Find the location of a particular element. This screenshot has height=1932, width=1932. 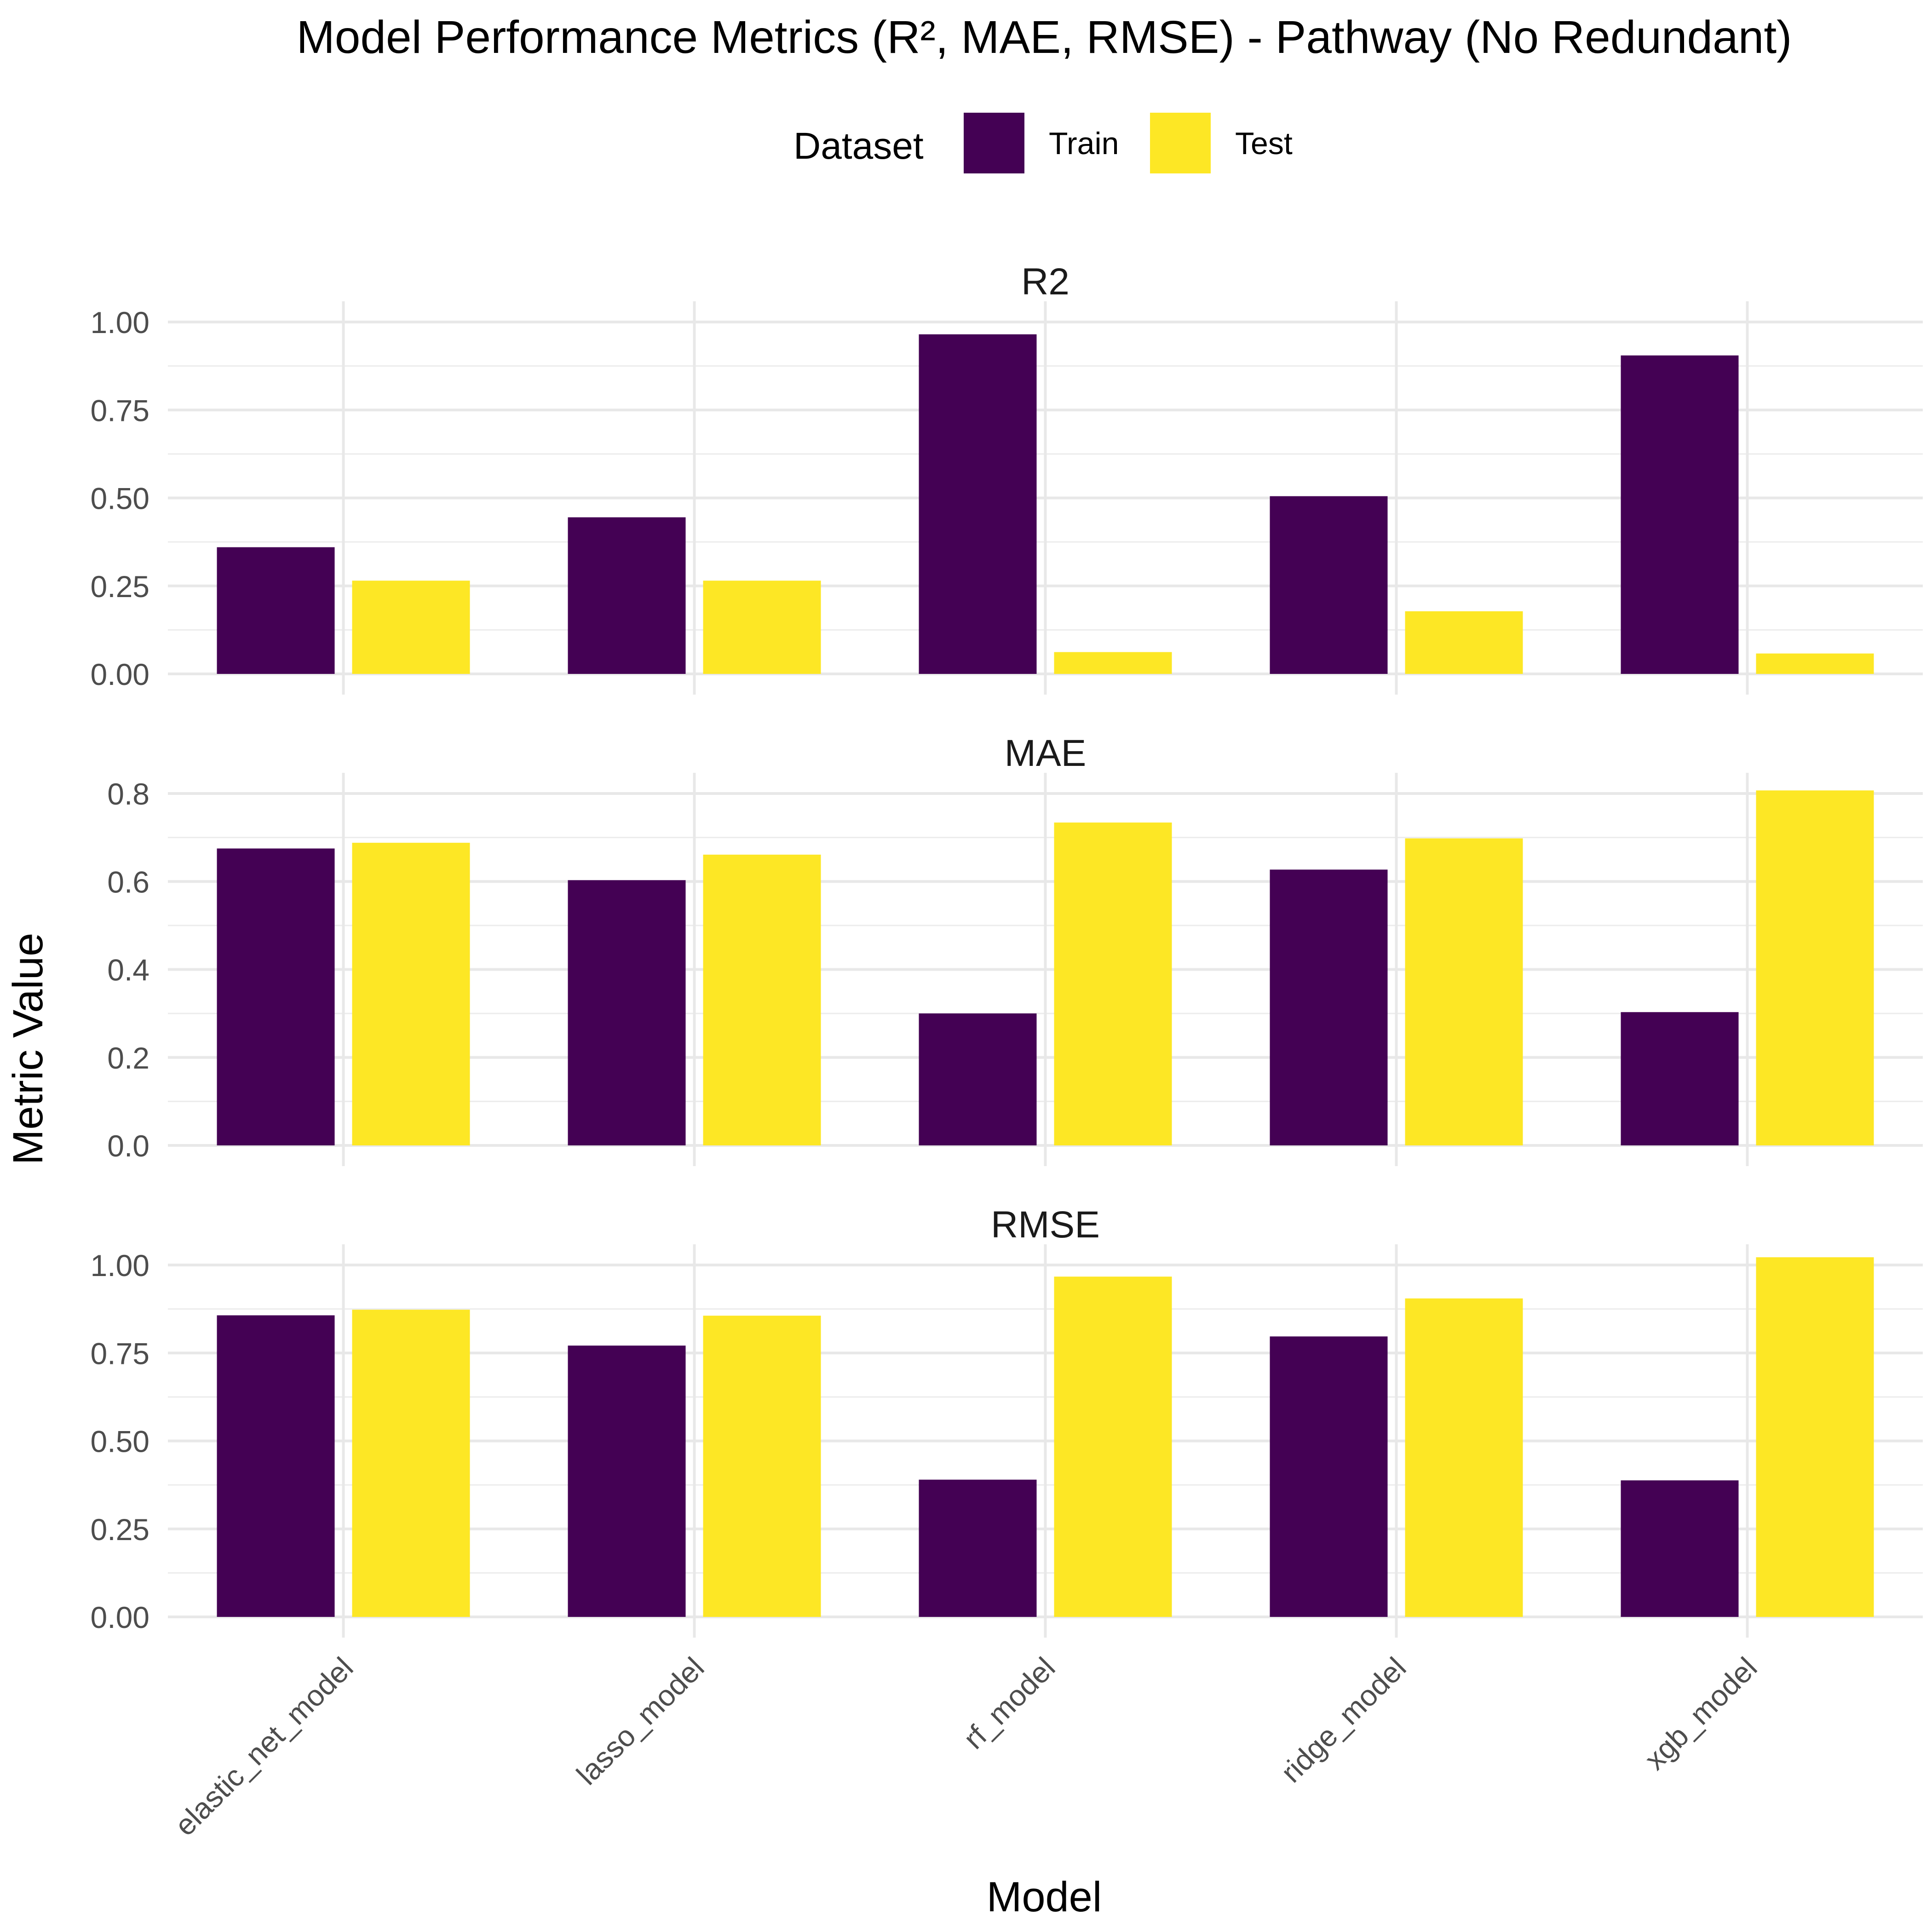

bar-mae-train-lasso-model is located at coordinates (627, 1012).